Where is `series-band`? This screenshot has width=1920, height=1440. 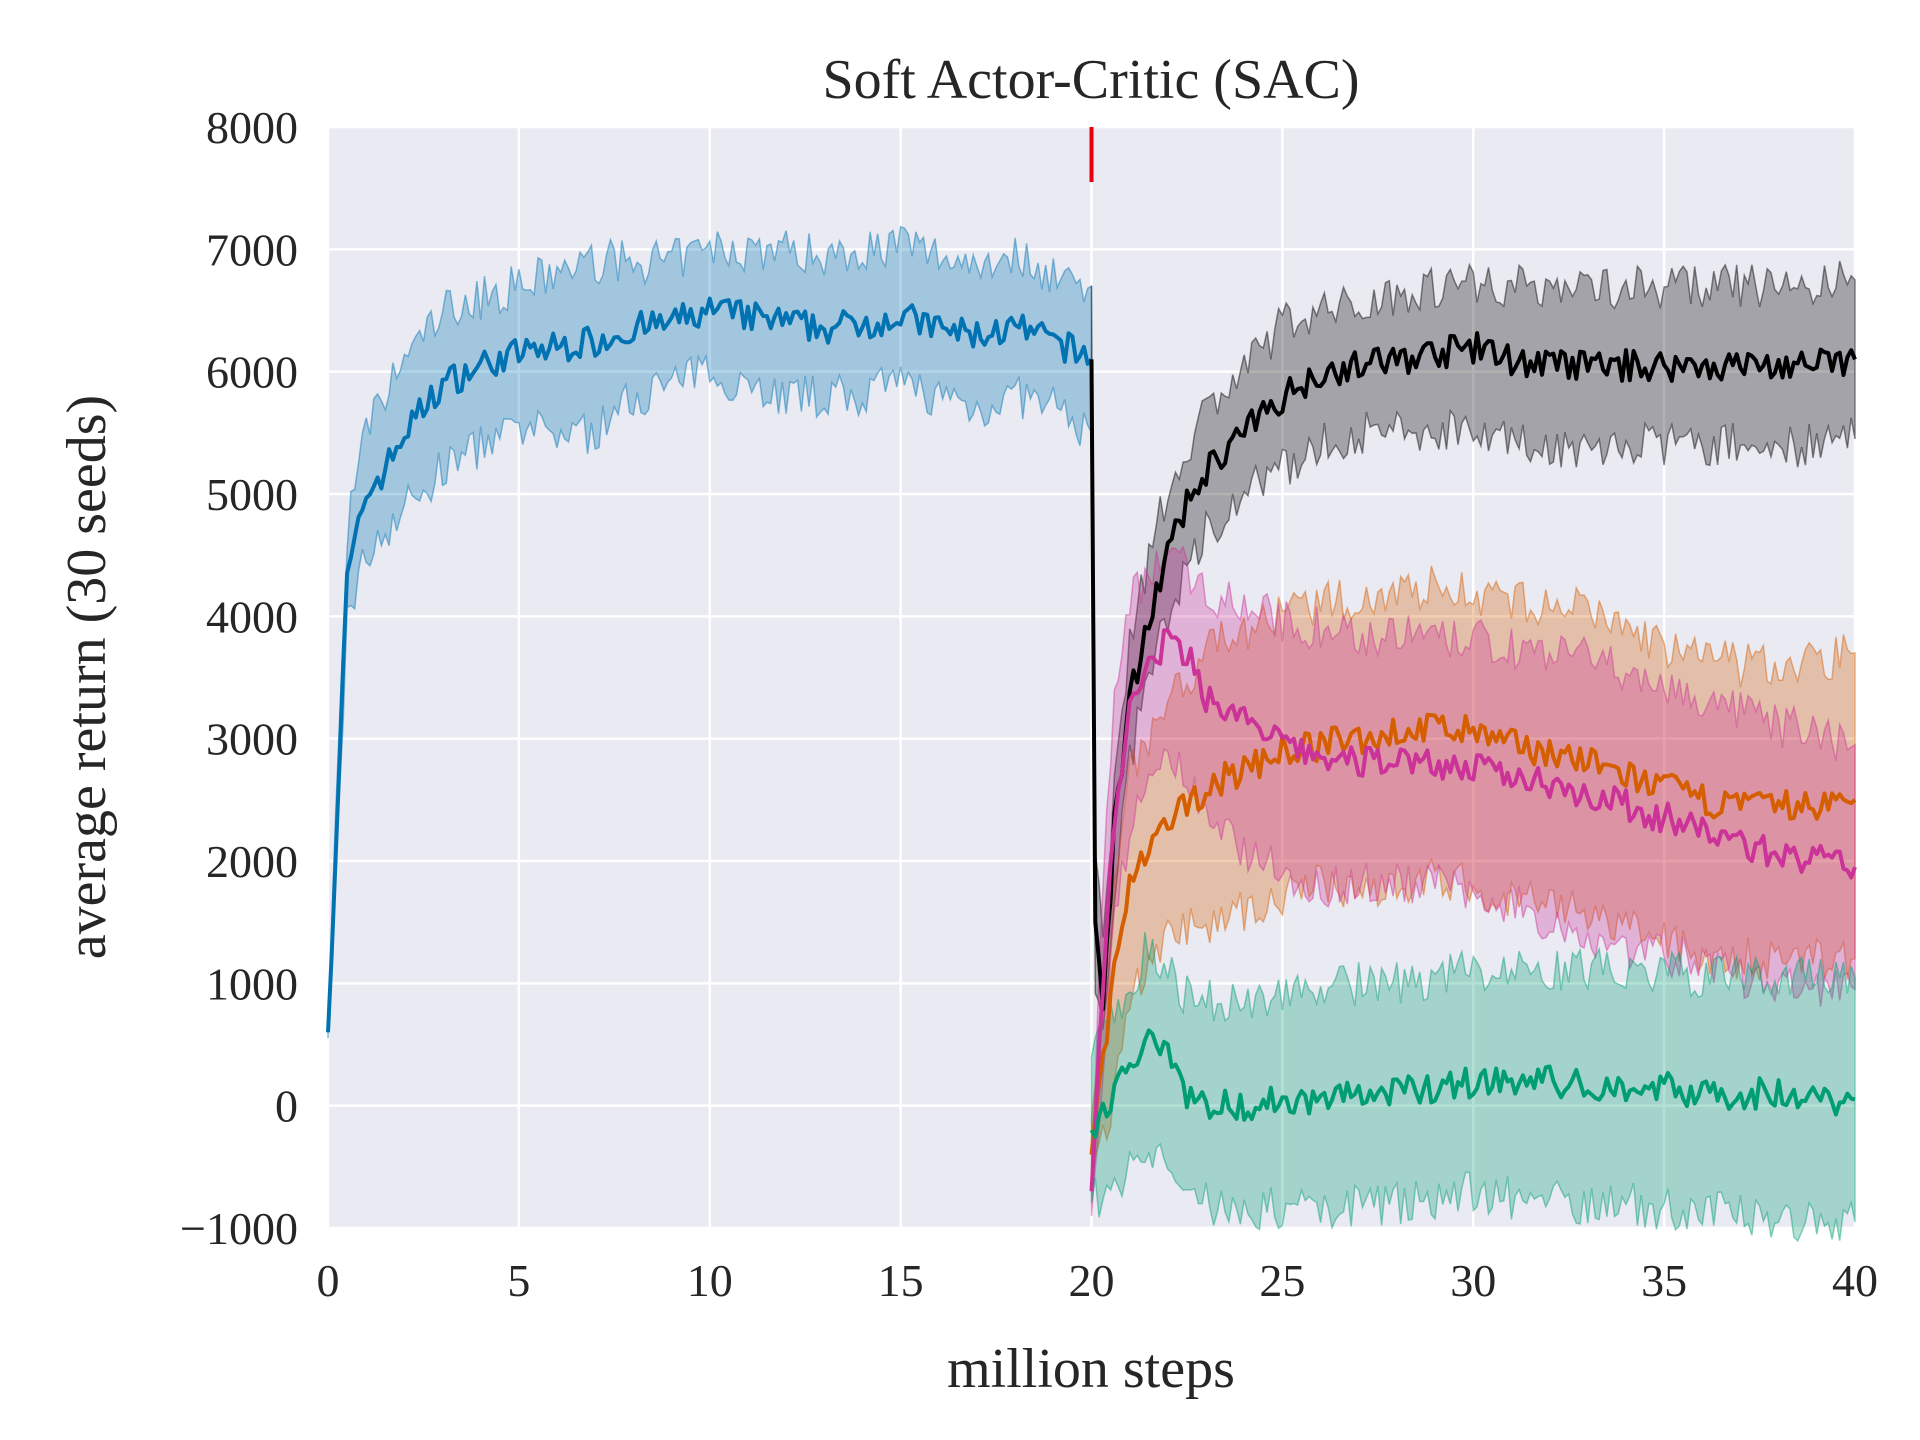
series-band is located at coordinates (1473, 1087).